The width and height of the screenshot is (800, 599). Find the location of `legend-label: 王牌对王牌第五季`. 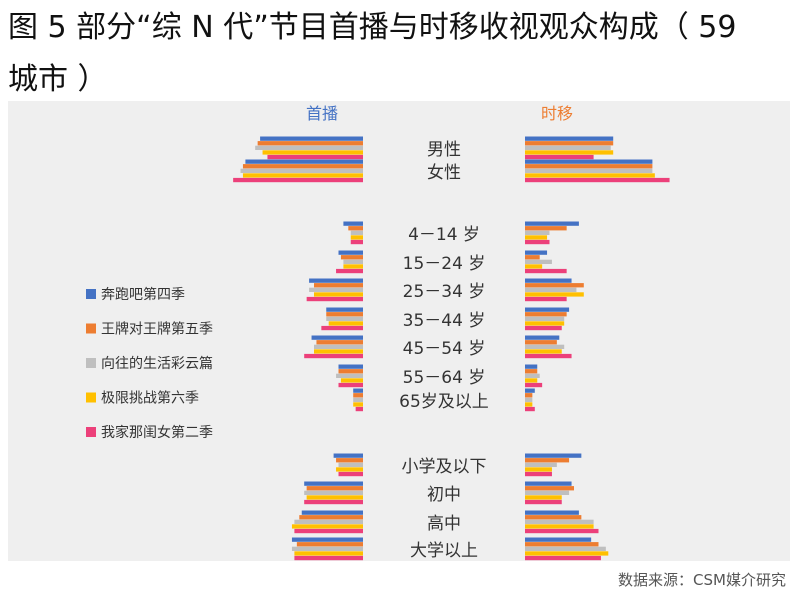

legend-label: 王牌对王牌第五季 is located at coordinates (157, 329).